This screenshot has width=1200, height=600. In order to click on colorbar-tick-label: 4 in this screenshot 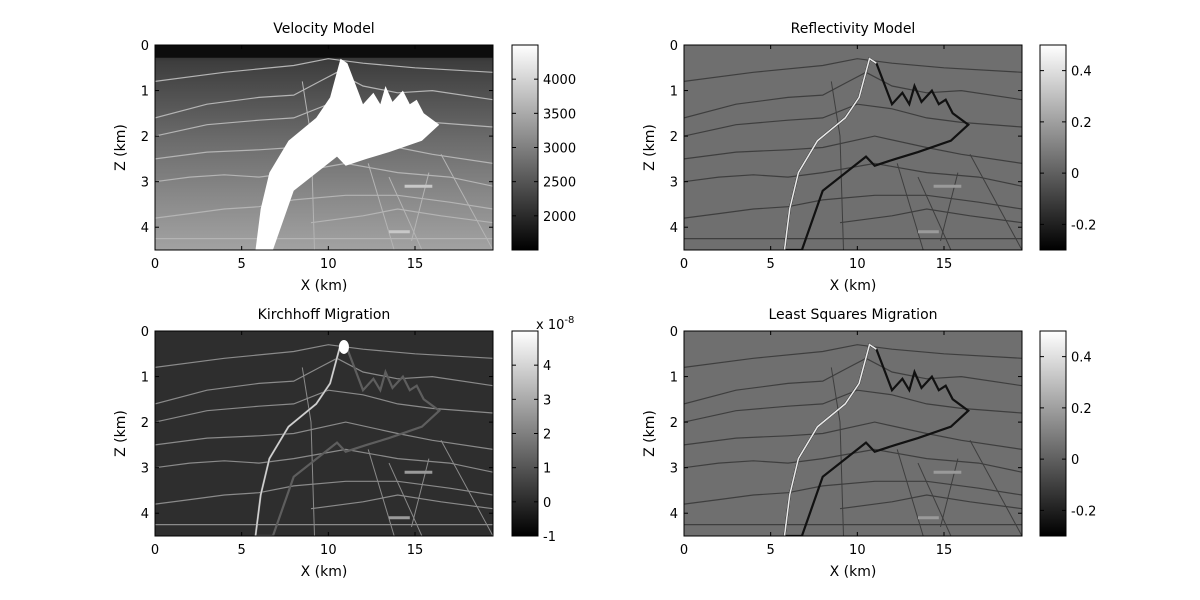, I will do `click(547, 366)`.